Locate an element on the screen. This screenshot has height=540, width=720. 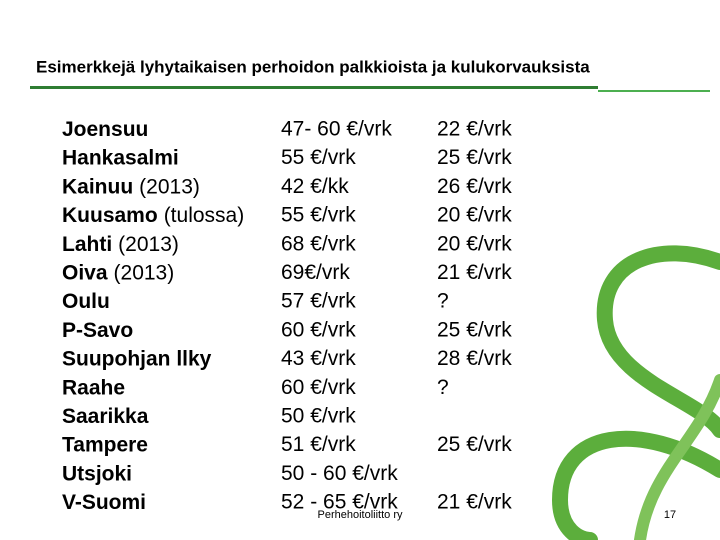
row-label: Oulu is located at coordinates (86, 301).